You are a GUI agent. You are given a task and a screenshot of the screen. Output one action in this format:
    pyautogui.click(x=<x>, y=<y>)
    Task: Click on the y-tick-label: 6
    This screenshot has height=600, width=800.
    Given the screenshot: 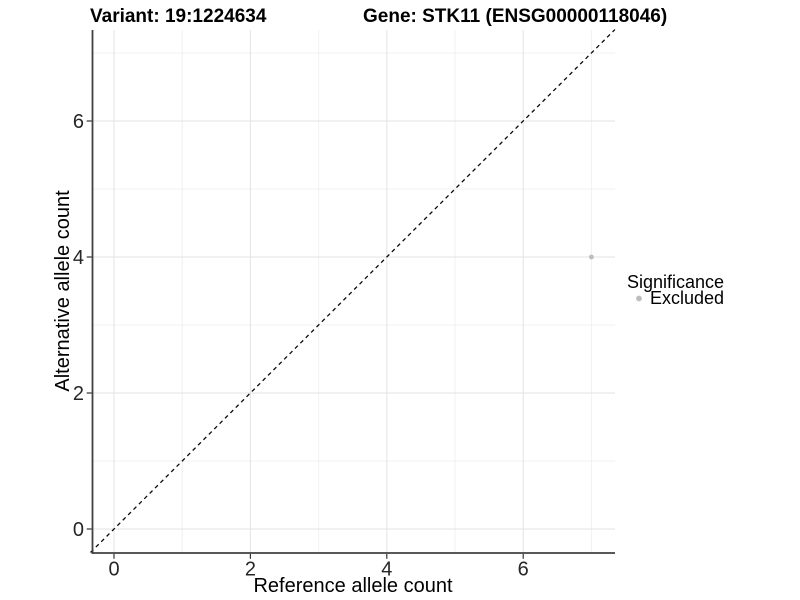 What is the action you would take?
    pyautogui.click(x=78, y=122)
    